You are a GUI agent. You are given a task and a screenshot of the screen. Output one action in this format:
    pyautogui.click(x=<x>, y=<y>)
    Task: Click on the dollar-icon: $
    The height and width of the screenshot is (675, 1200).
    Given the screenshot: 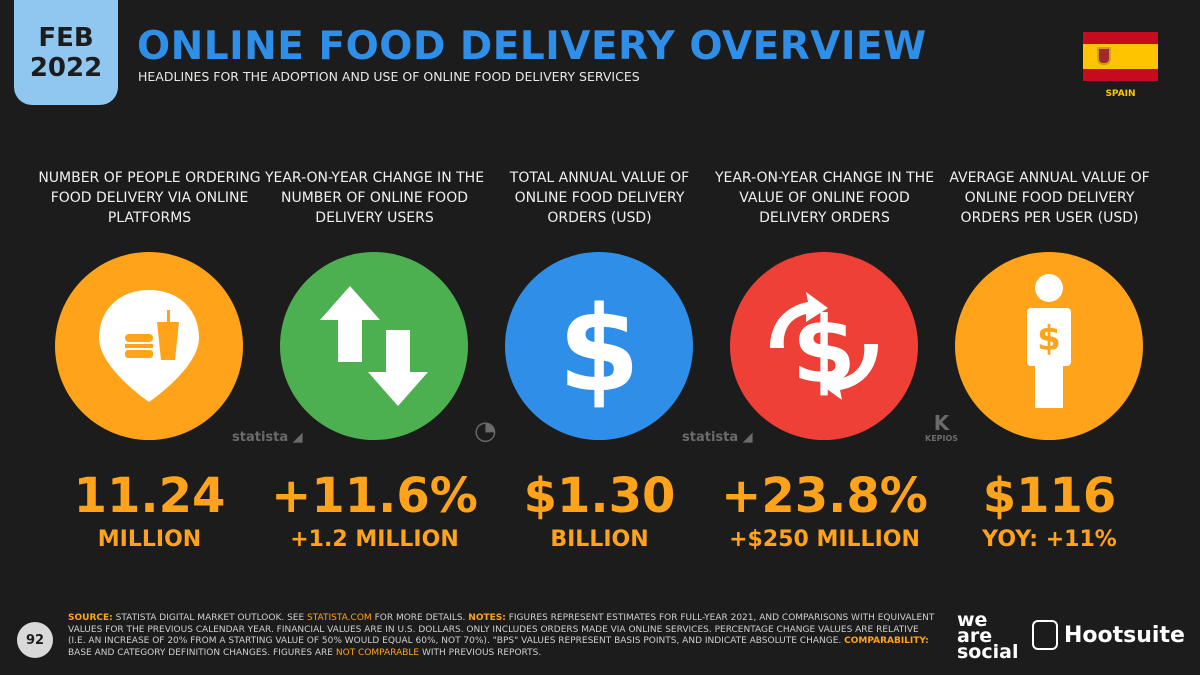 What is the action you would take?
    pyautogui.click(x=599, y=346)
    